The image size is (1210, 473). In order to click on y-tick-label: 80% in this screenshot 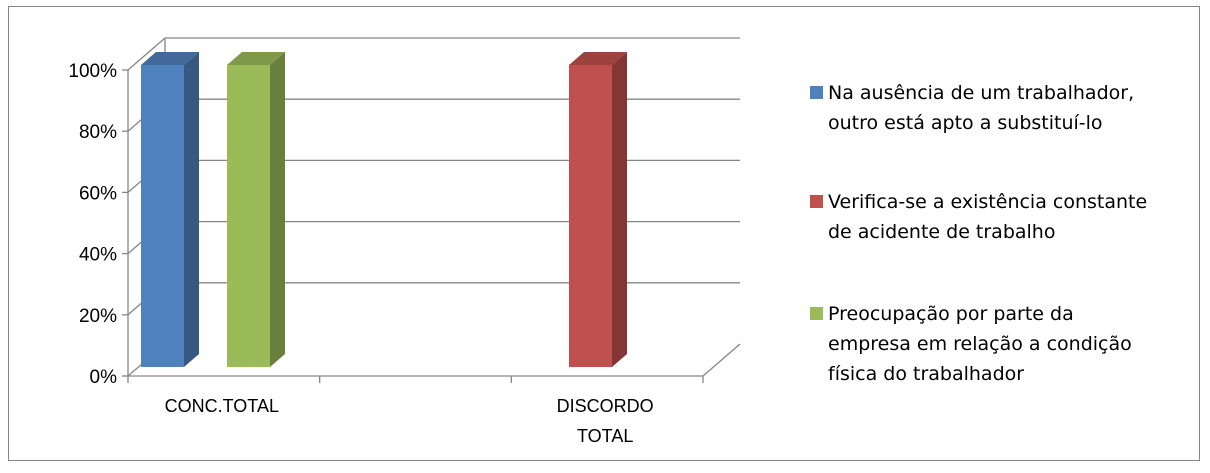, I will do `click(98, 132)`.